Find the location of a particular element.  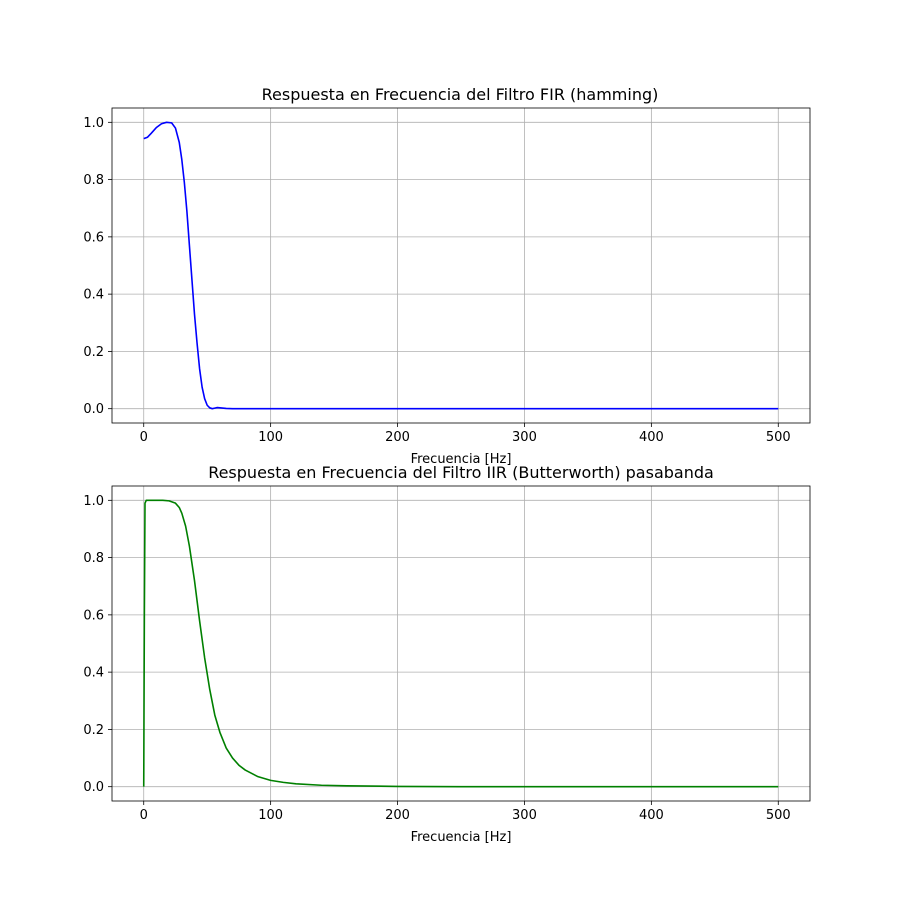

iir-x-tick-label: 500 is located at coordinates (778, 815).